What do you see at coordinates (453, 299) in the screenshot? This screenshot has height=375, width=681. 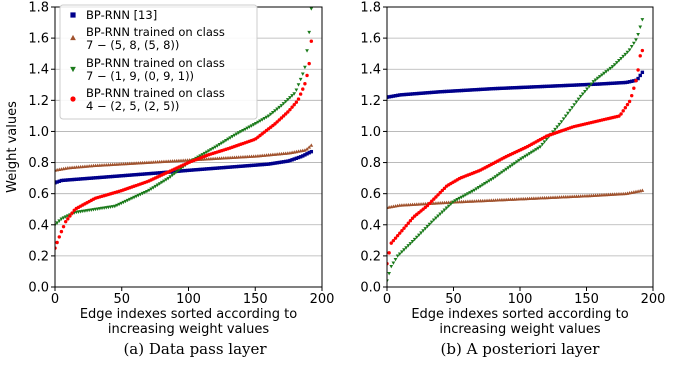 I see `x-tick-label: 50` at bounding box center [453, 299].